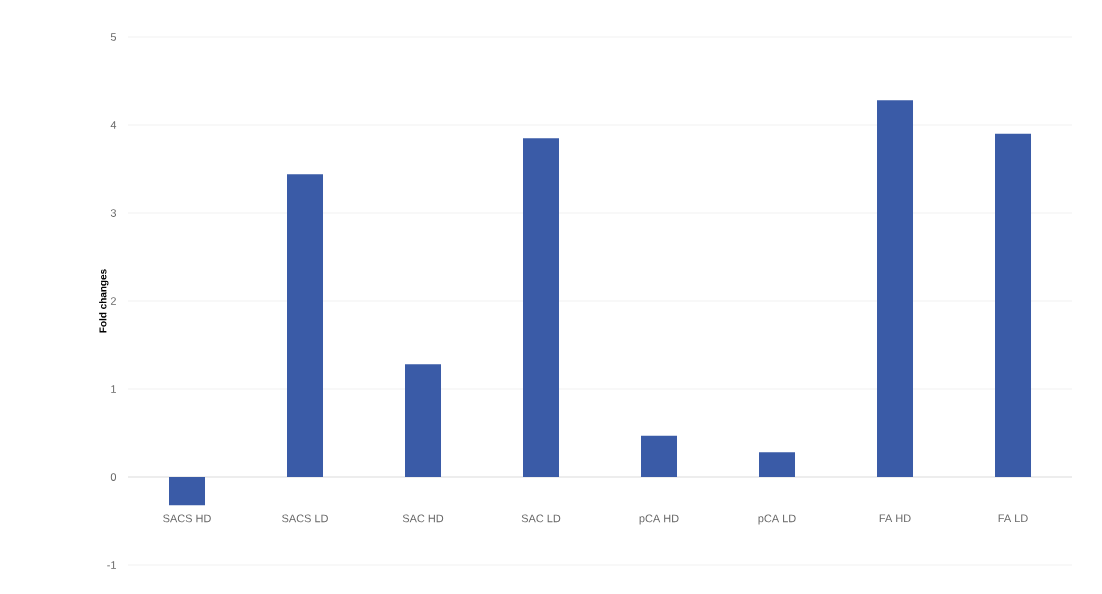 The width and height of the screenshot is (1102, 594). Describe the element at coordinates (777, 519) in the screenshot. I see `x-tick-label: pCA LD` at that location.